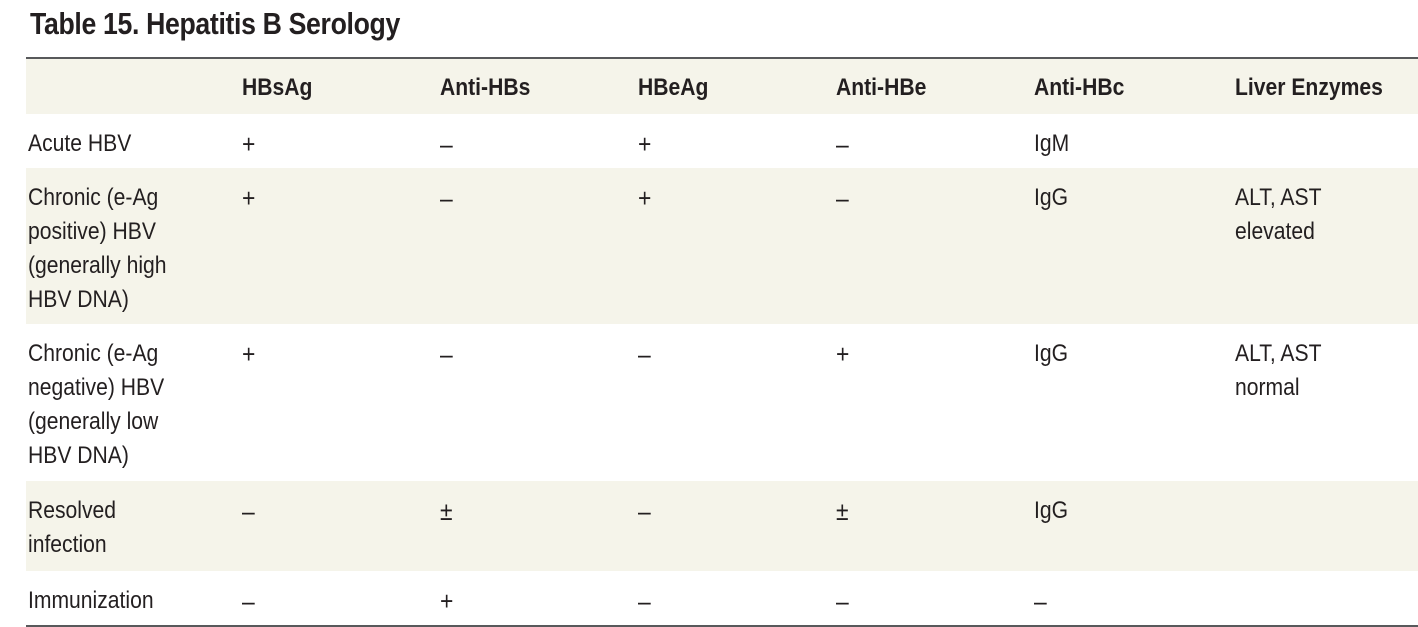 This screenshot has height=627, width=1418. I want to click on row-label: Immunization, so click(91, 600).